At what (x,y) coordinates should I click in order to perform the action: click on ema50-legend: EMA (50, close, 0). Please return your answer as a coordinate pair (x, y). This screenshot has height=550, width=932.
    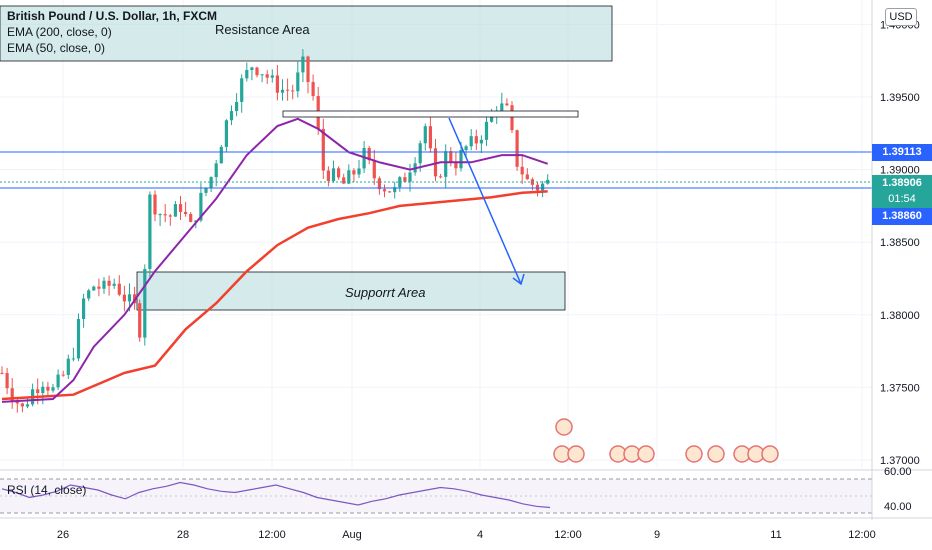
    Looking at the image, I should click on (56, 48).